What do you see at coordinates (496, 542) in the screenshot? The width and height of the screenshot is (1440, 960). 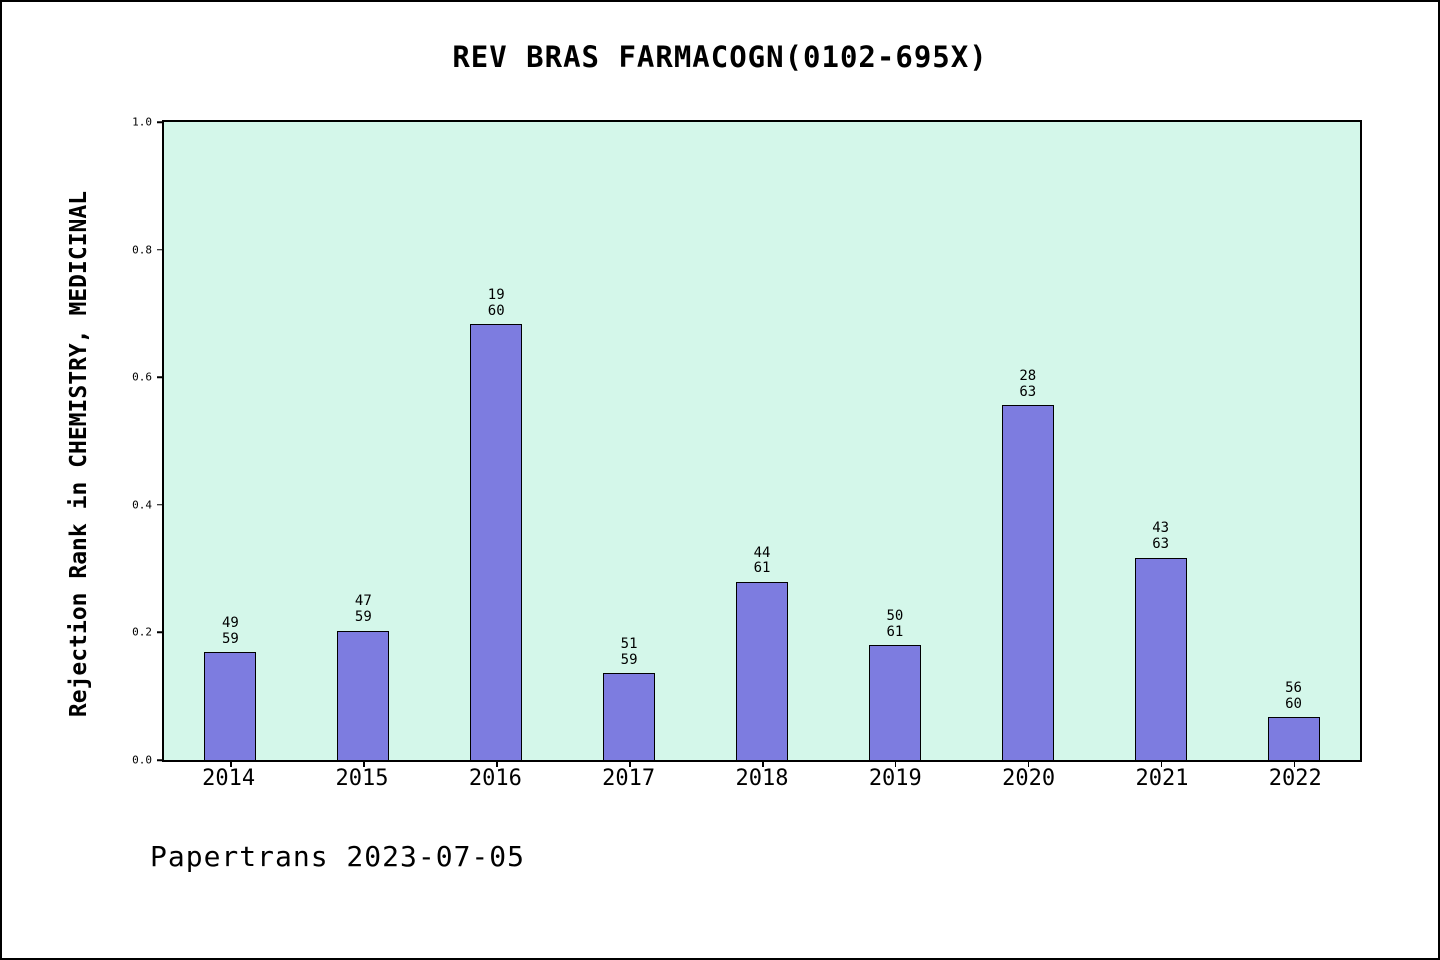 I see `bar-2016` at bounding box center [496, 542].